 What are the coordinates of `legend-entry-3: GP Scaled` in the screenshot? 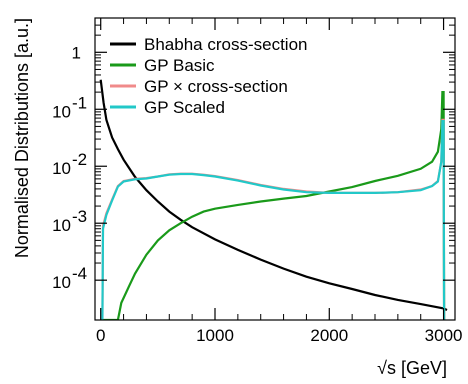 It's located at (184, 107).